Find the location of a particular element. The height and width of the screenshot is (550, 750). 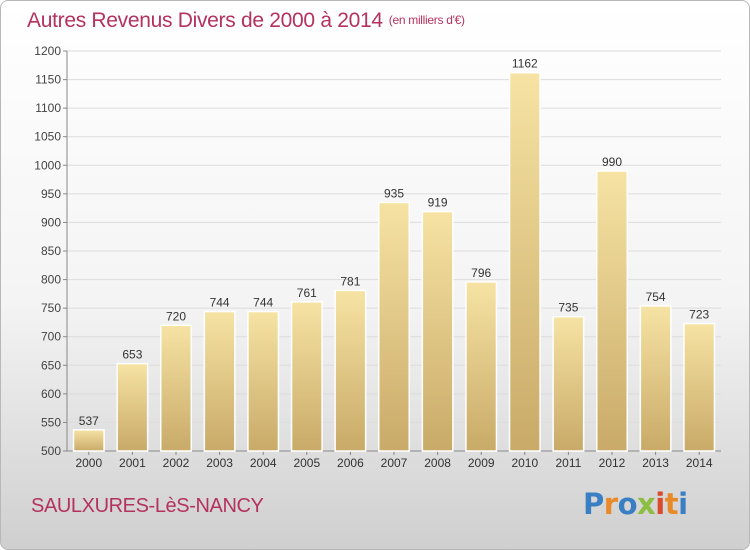

x-tick-label: 2006 is located at coordinates (350, 463).